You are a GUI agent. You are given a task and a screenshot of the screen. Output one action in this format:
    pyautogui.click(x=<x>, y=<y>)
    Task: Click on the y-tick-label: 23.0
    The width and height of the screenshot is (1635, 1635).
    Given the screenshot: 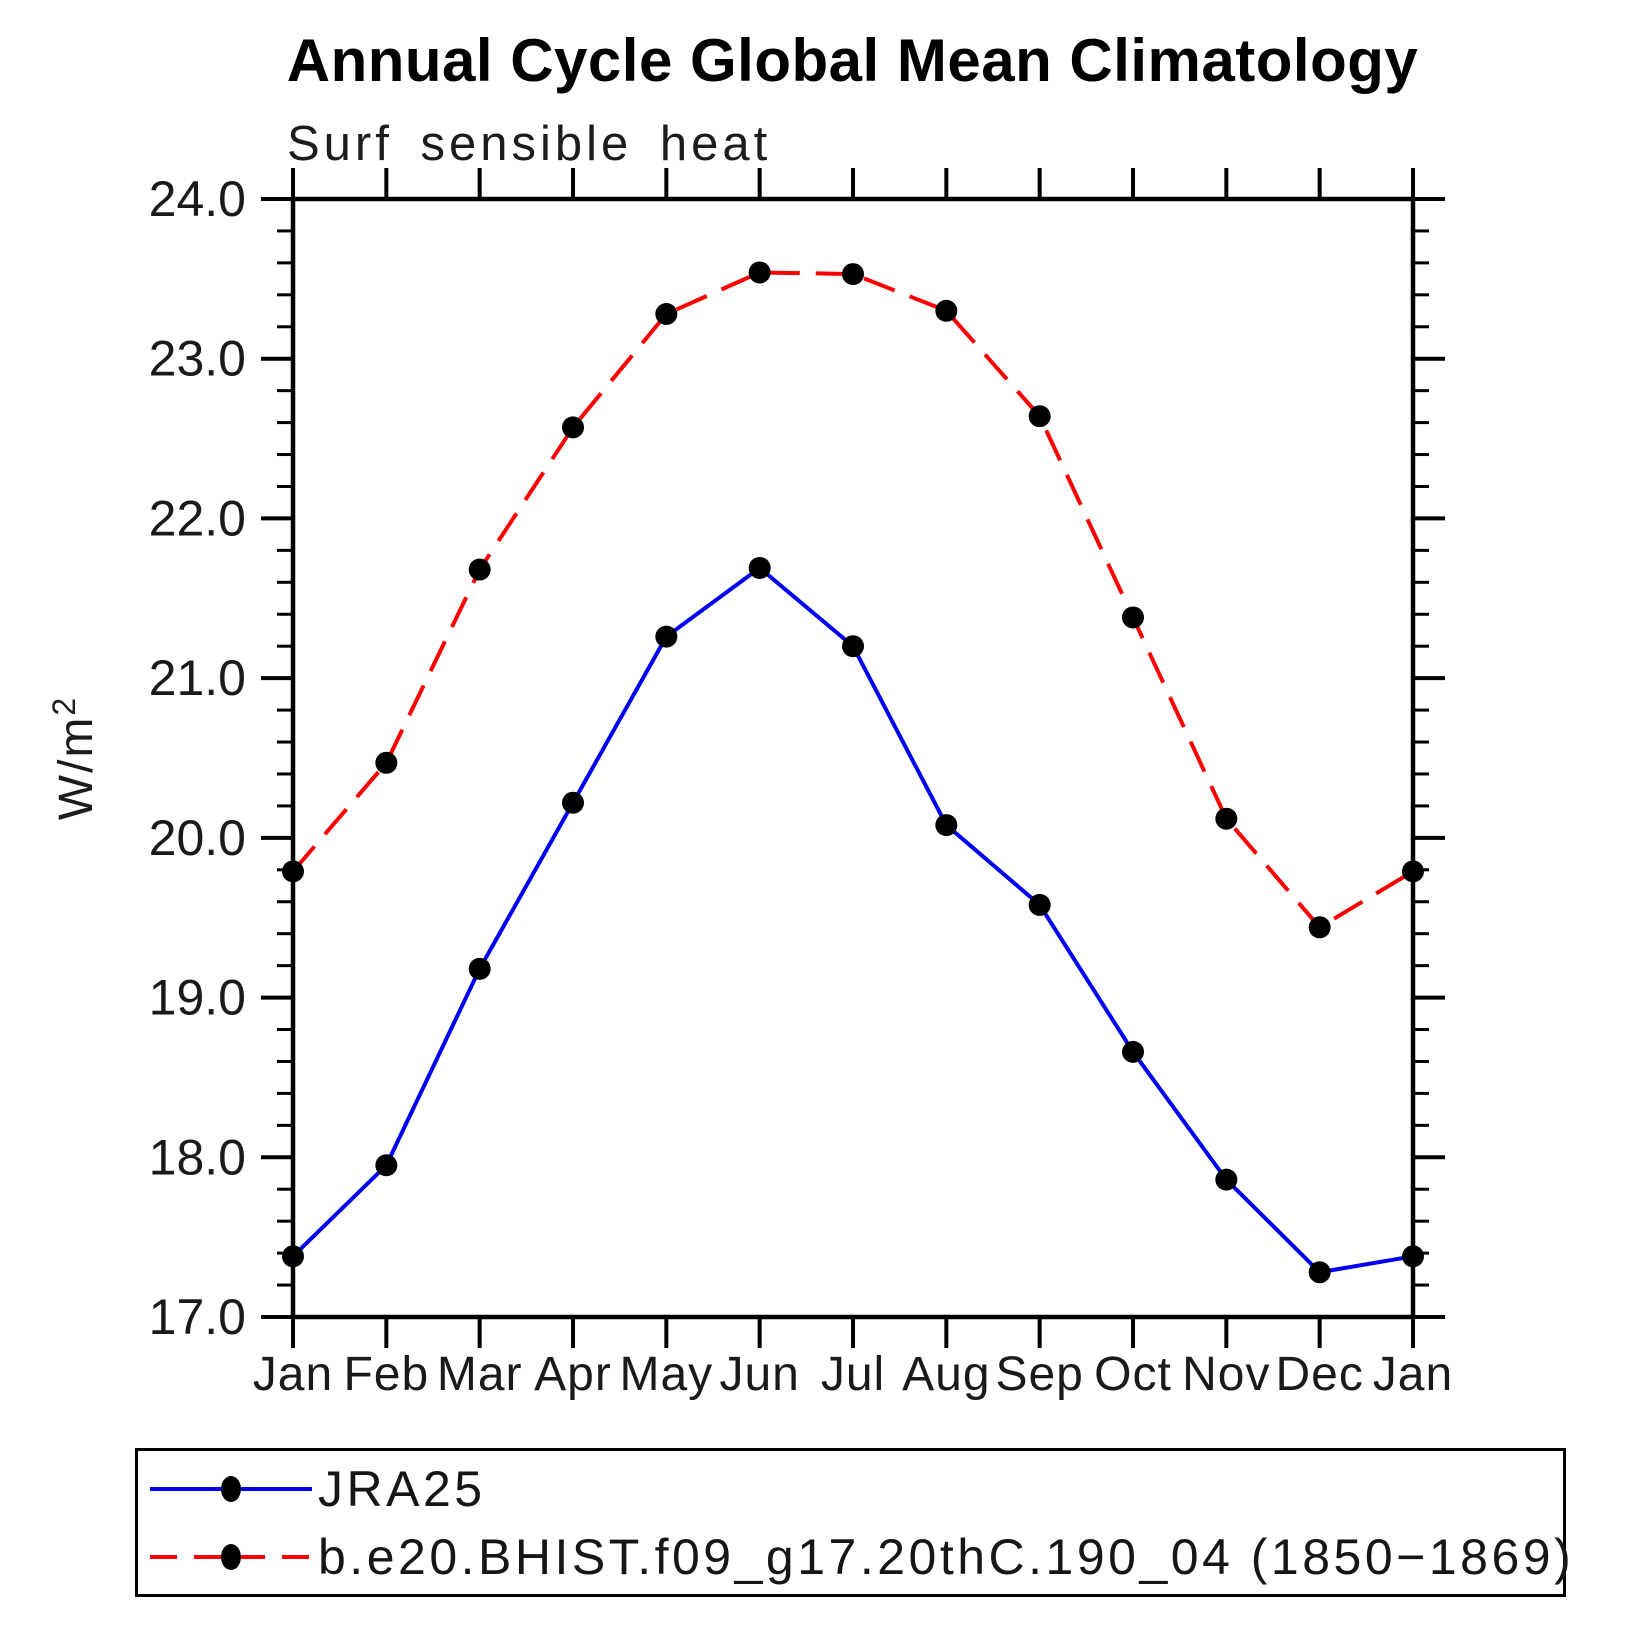 What is the action you would take?
    pyautogui.click(x=197, y=359)
    